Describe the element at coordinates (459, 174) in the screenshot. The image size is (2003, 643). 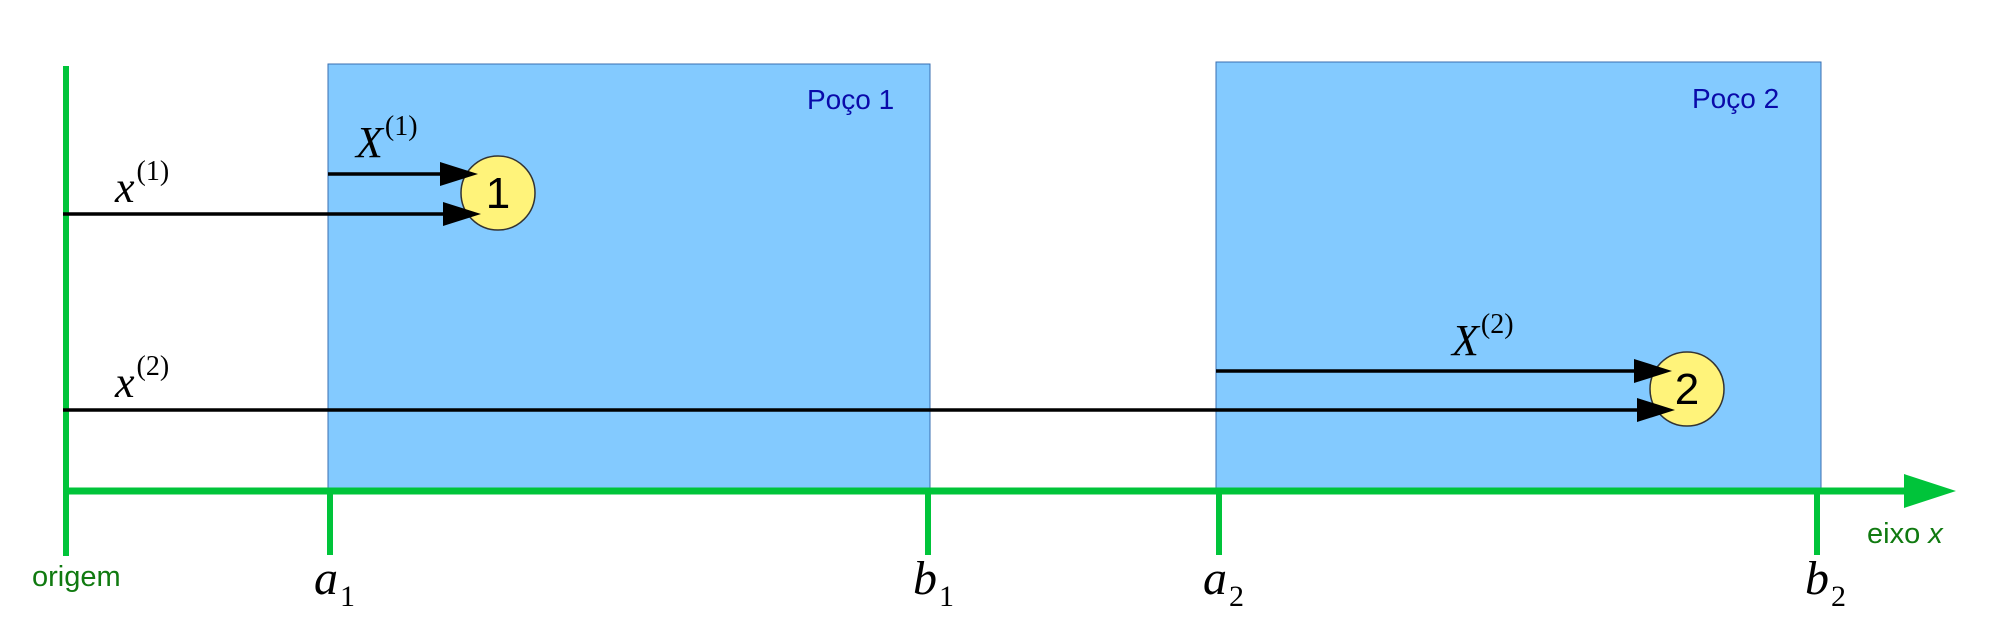
I see `vector-X1-arrowhead` at that location.